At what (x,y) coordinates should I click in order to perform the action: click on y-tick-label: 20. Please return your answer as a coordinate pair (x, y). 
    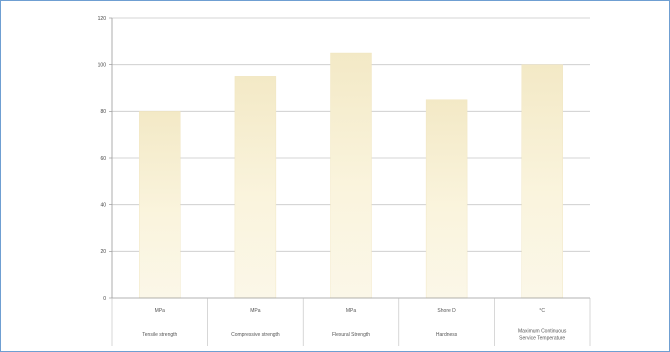
    Looking at the image, I should click on (103, 252).